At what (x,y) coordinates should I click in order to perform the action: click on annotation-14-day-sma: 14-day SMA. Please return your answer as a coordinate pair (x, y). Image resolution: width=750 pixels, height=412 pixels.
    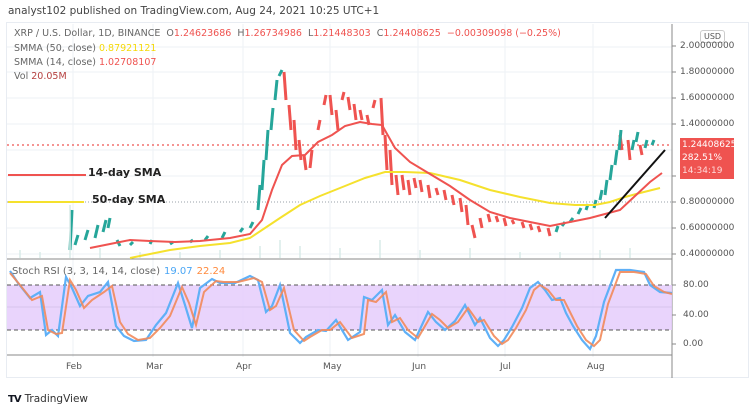
    Looking at the image, I should click on (125, 172).